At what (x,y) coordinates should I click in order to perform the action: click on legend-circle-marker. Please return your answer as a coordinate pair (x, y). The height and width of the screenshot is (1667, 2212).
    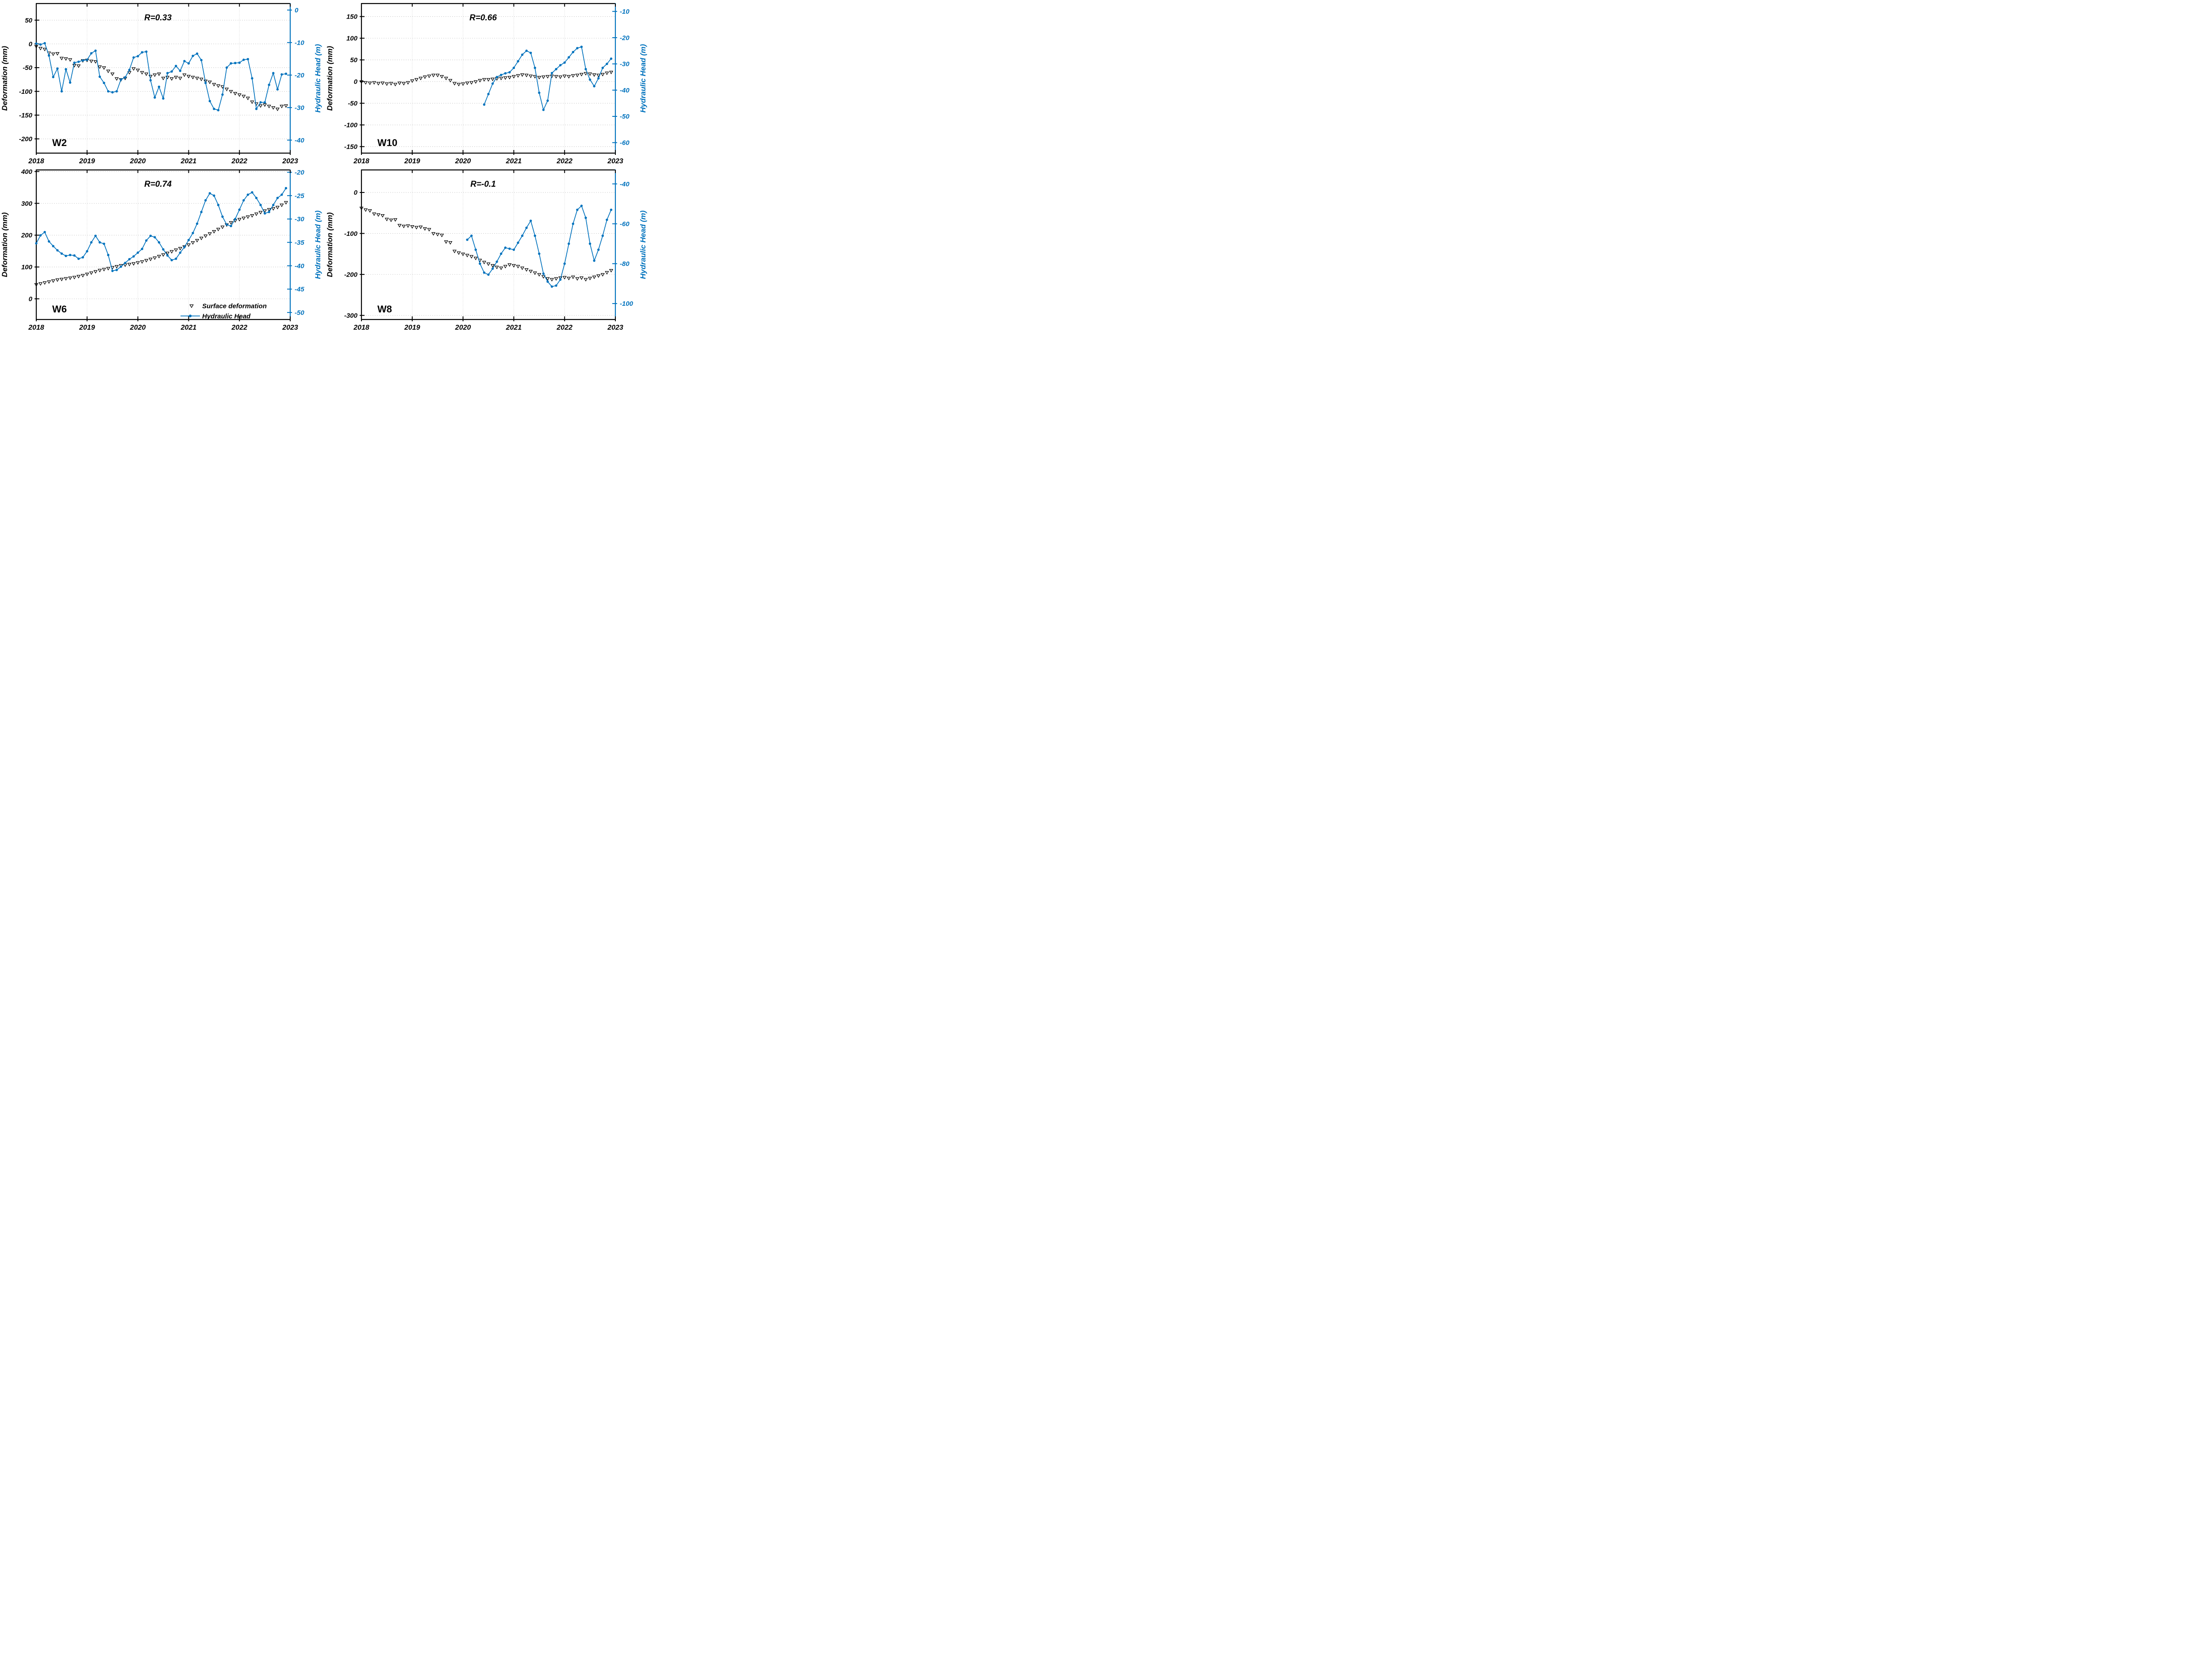
    Looking at the image, I should click on (190, 316).